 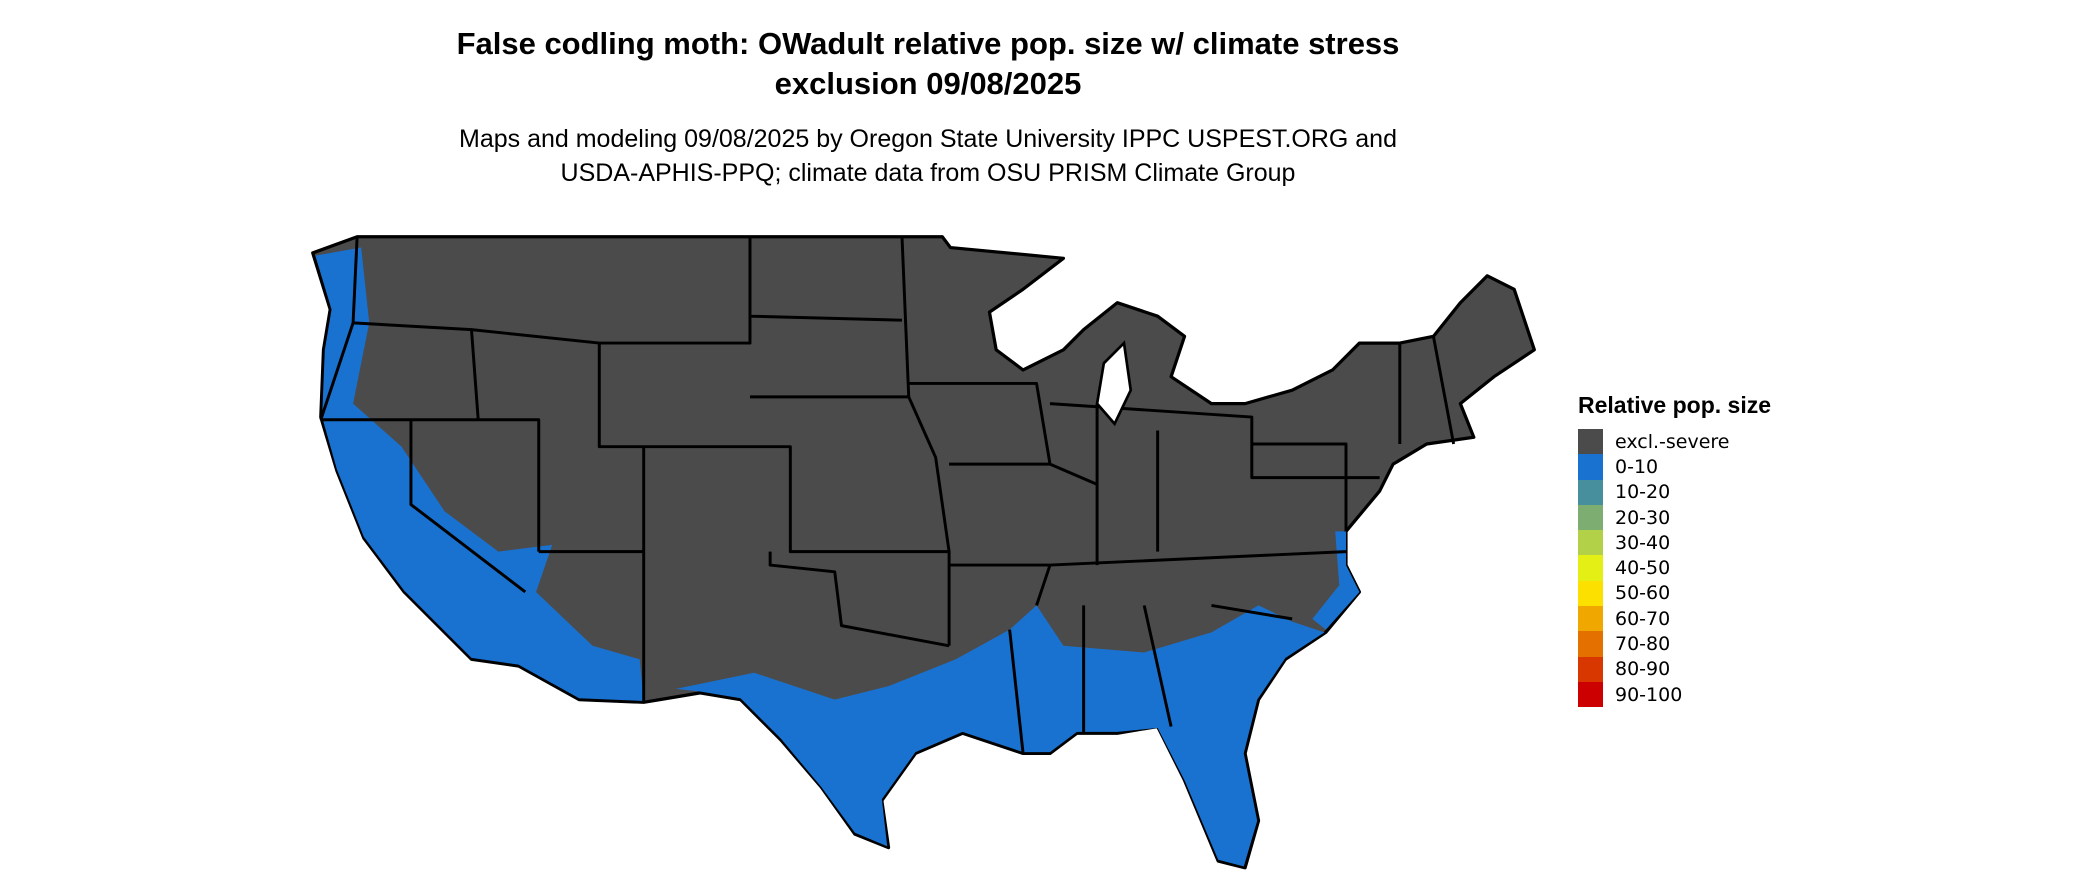 What do you see at coordinates (1674, 543) in the screenshot?
I see `legend-item: 30-40` at bounding box center [1674, 543].